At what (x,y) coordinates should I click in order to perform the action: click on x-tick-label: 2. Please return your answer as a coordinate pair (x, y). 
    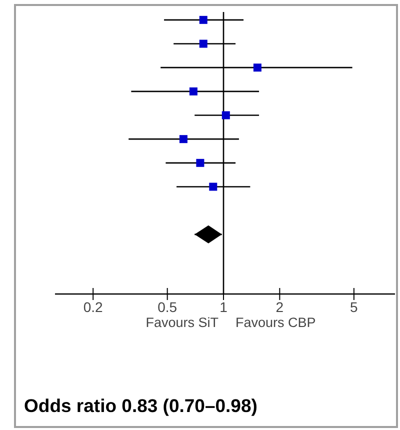
    Looking at the image, I should click on (280, 307).